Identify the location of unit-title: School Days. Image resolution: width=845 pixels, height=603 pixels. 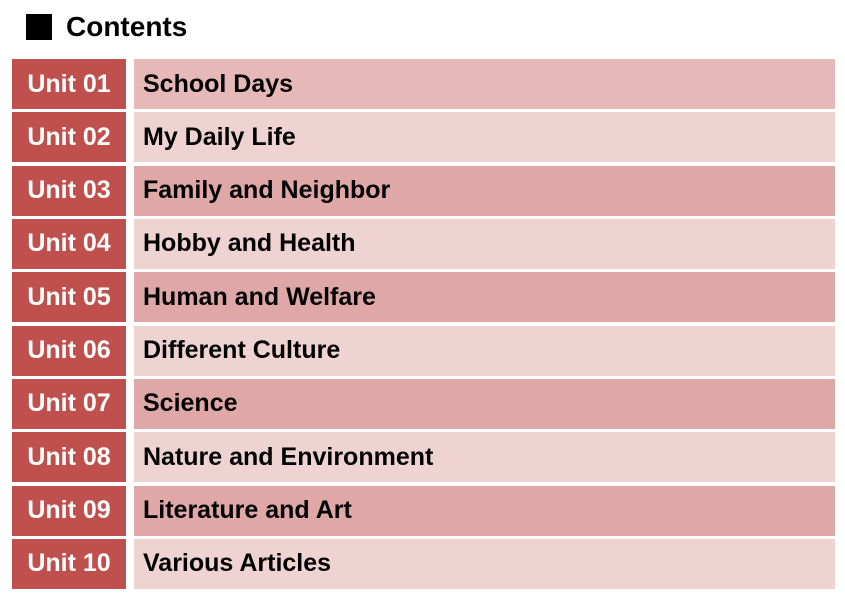
(484, 84).